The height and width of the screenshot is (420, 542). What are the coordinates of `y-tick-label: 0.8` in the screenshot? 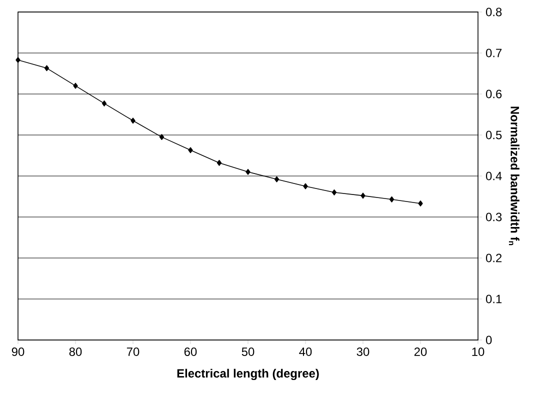 It's located at (494, 12).